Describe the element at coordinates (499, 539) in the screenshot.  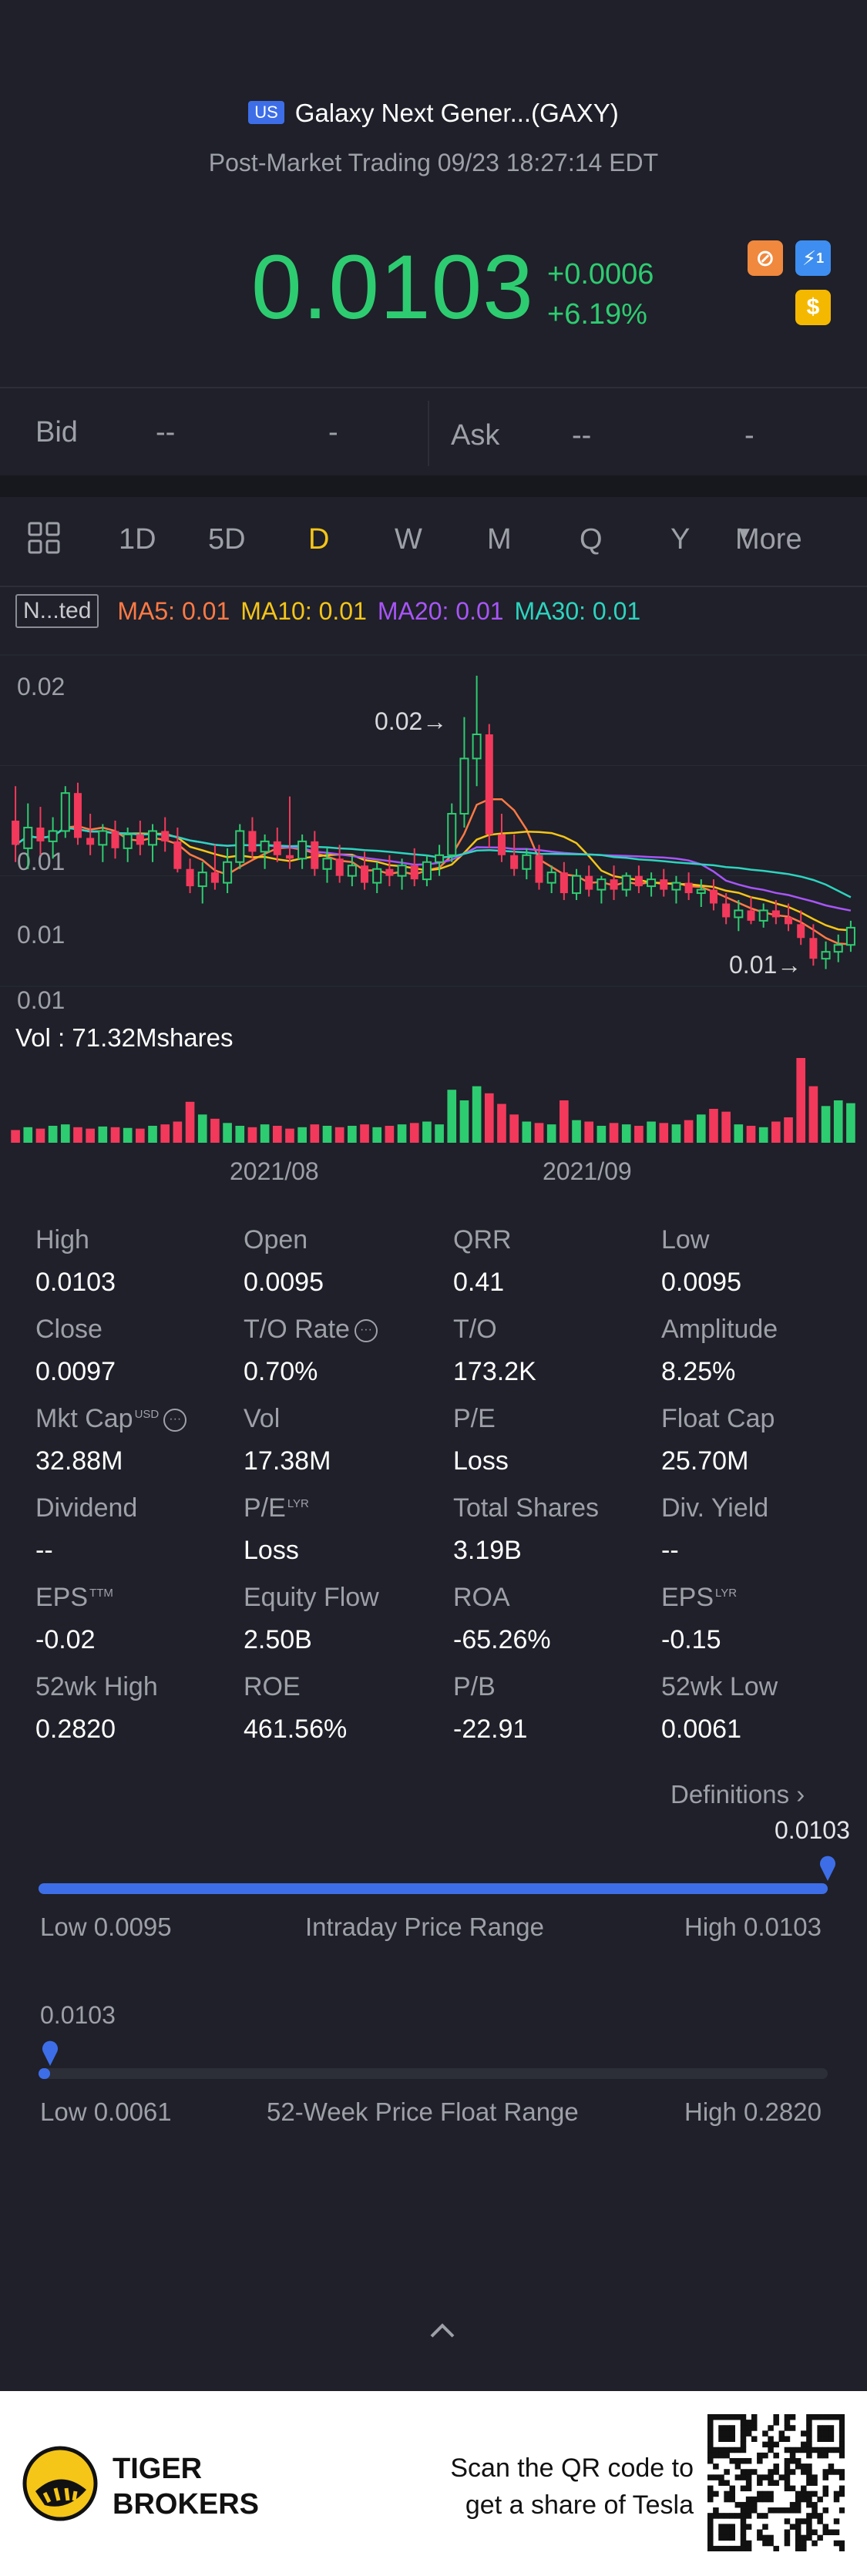
I see `tab-m: M` at that location.